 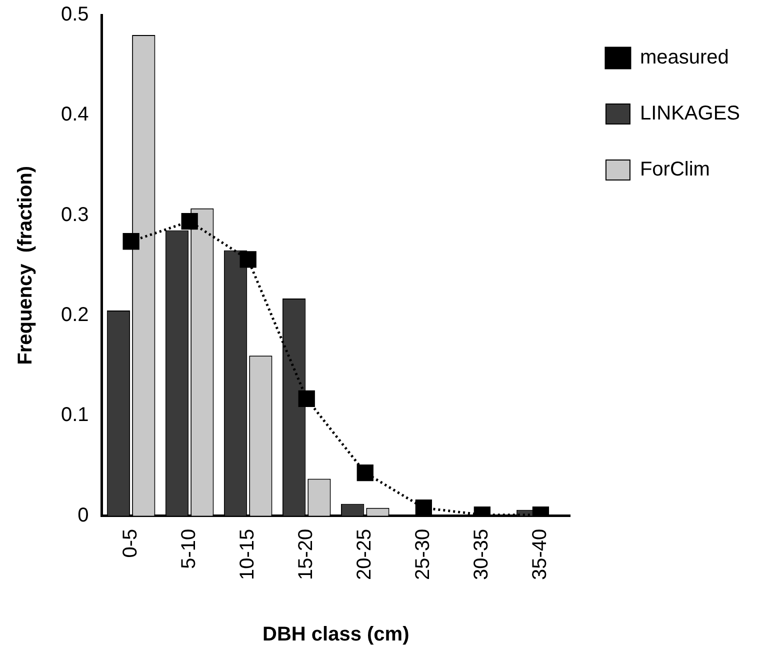 What do you see at coordinates (675, 169) in the screenshot?
I see `legend-label: ForClim` at bounding box center [675, 169].